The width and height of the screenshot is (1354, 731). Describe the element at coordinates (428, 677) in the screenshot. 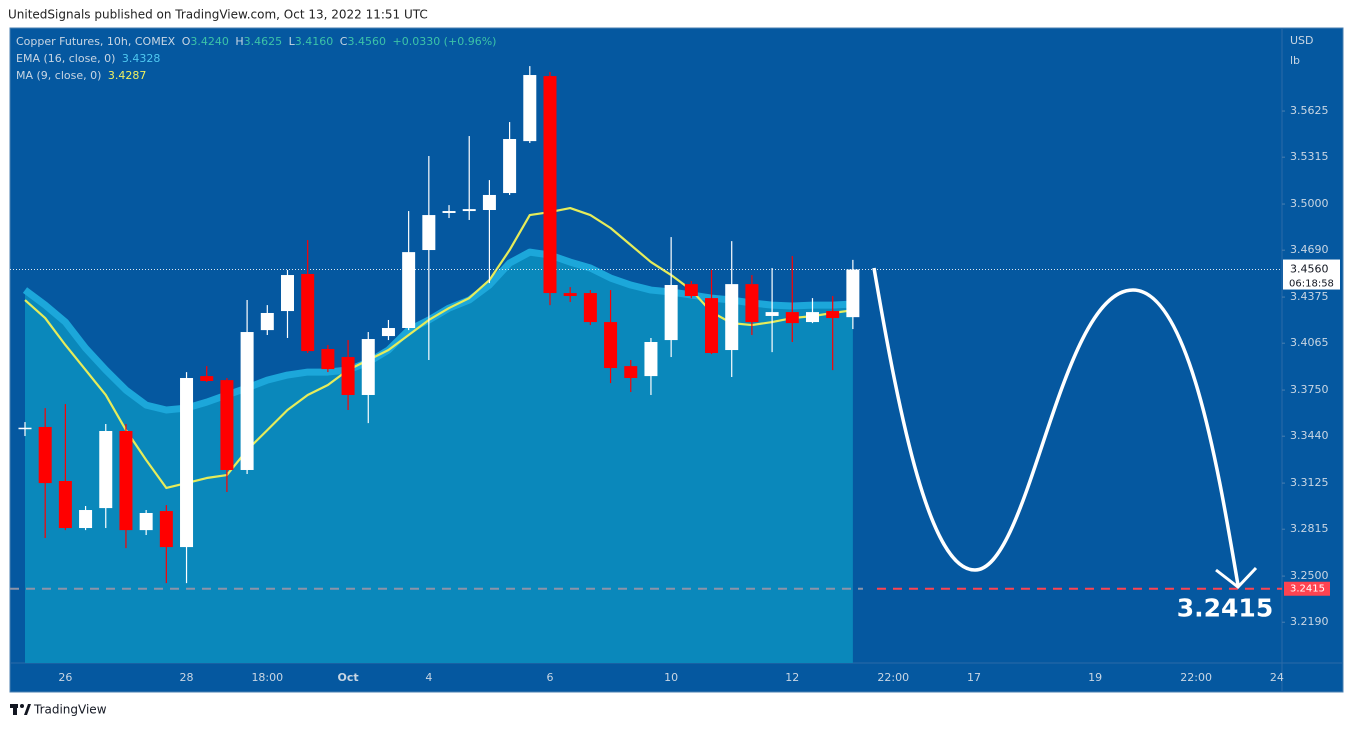

I see `x-tick-label: 4` at that location.